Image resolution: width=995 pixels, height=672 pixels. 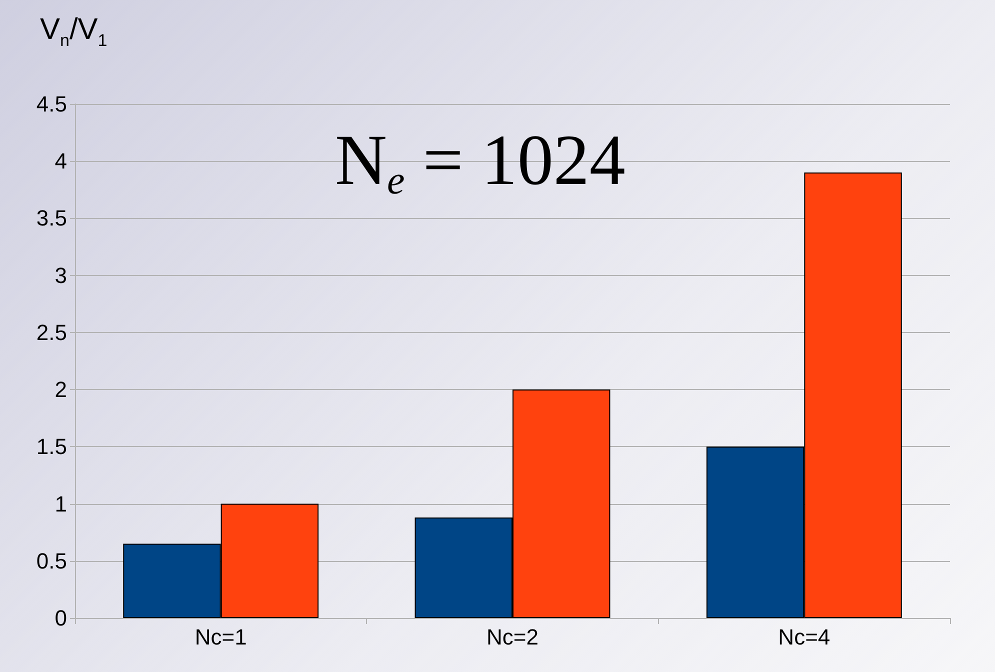 What do you see at coordinates (60, 618) in the screenshot?
I see `y-tick-label: 0` at bounding box center [60, 618].